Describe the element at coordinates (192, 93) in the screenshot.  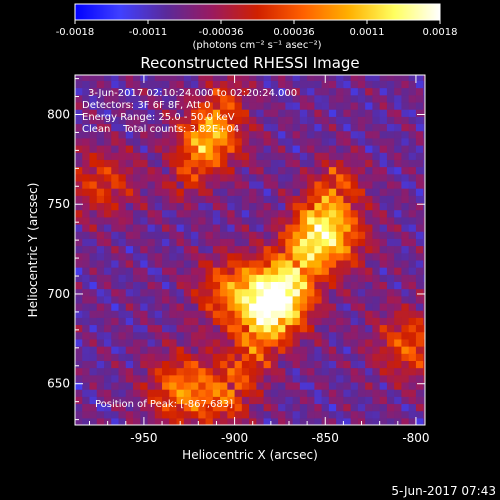
I see `annotation-time-range: 3-Jun-2017 02:10:24.000 to 02:20:24.000` at that location.